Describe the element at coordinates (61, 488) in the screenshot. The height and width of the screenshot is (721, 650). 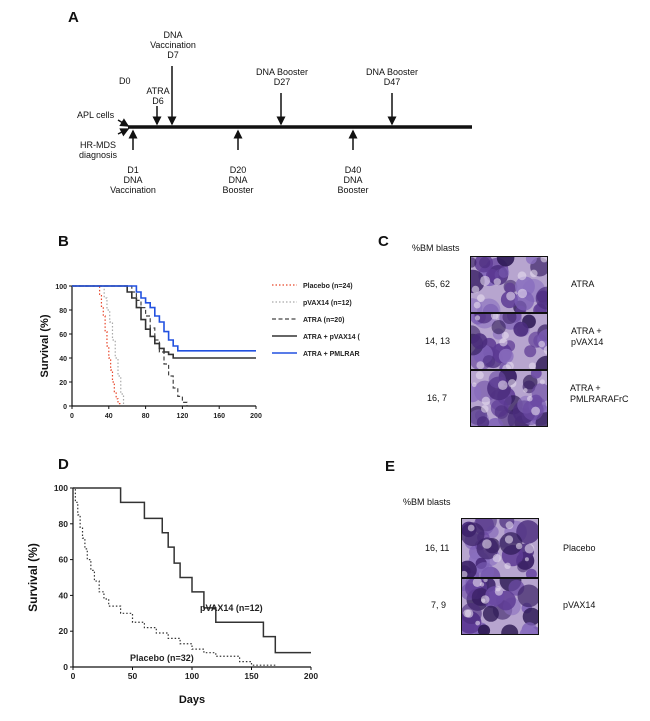
I see `chart-d-y-tick-label: 100` at that location.